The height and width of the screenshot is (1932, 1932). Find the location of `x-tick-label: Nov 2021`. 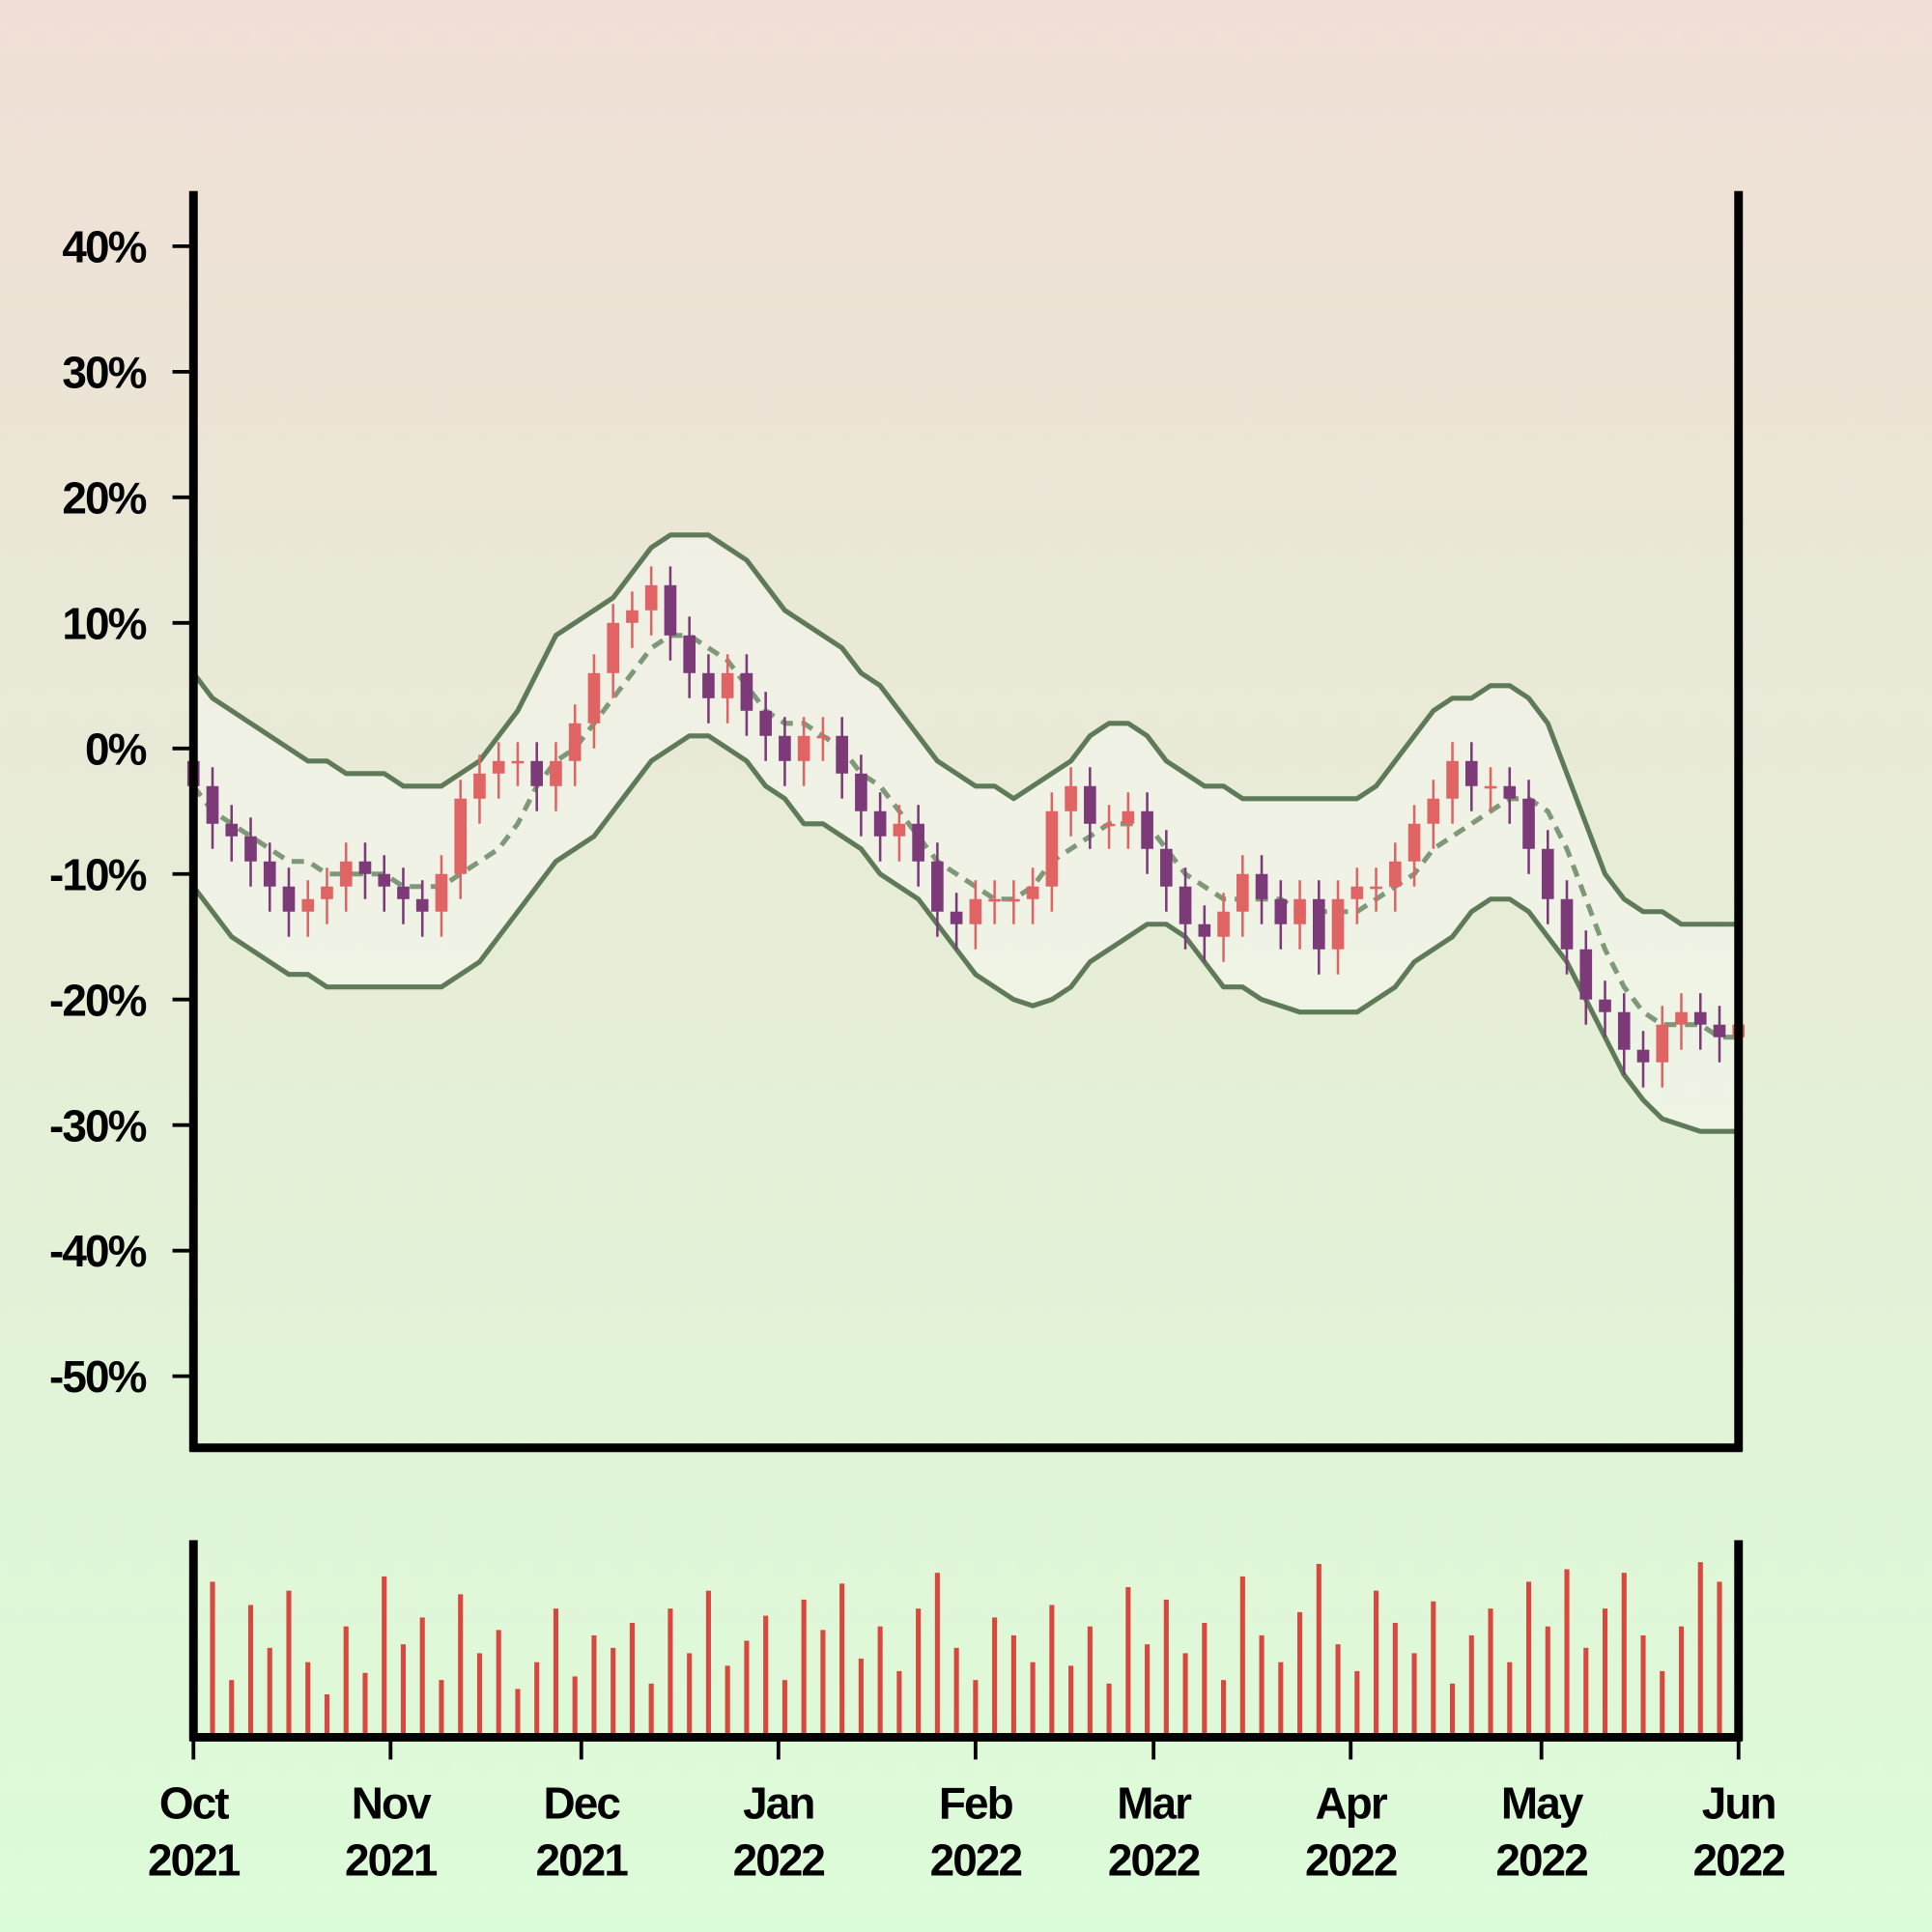

x-tick-label: Nov 2021 is located at coordinates (391, 1832).